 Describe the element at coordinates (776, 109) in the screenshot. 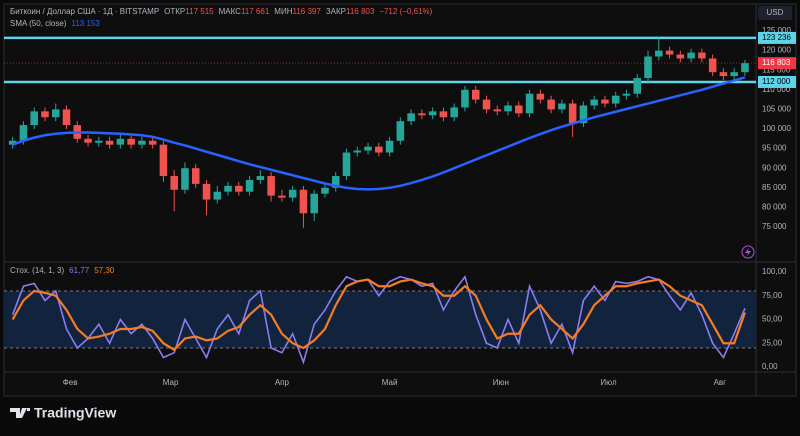

I see `y-tick-label: 105 000` at that location.